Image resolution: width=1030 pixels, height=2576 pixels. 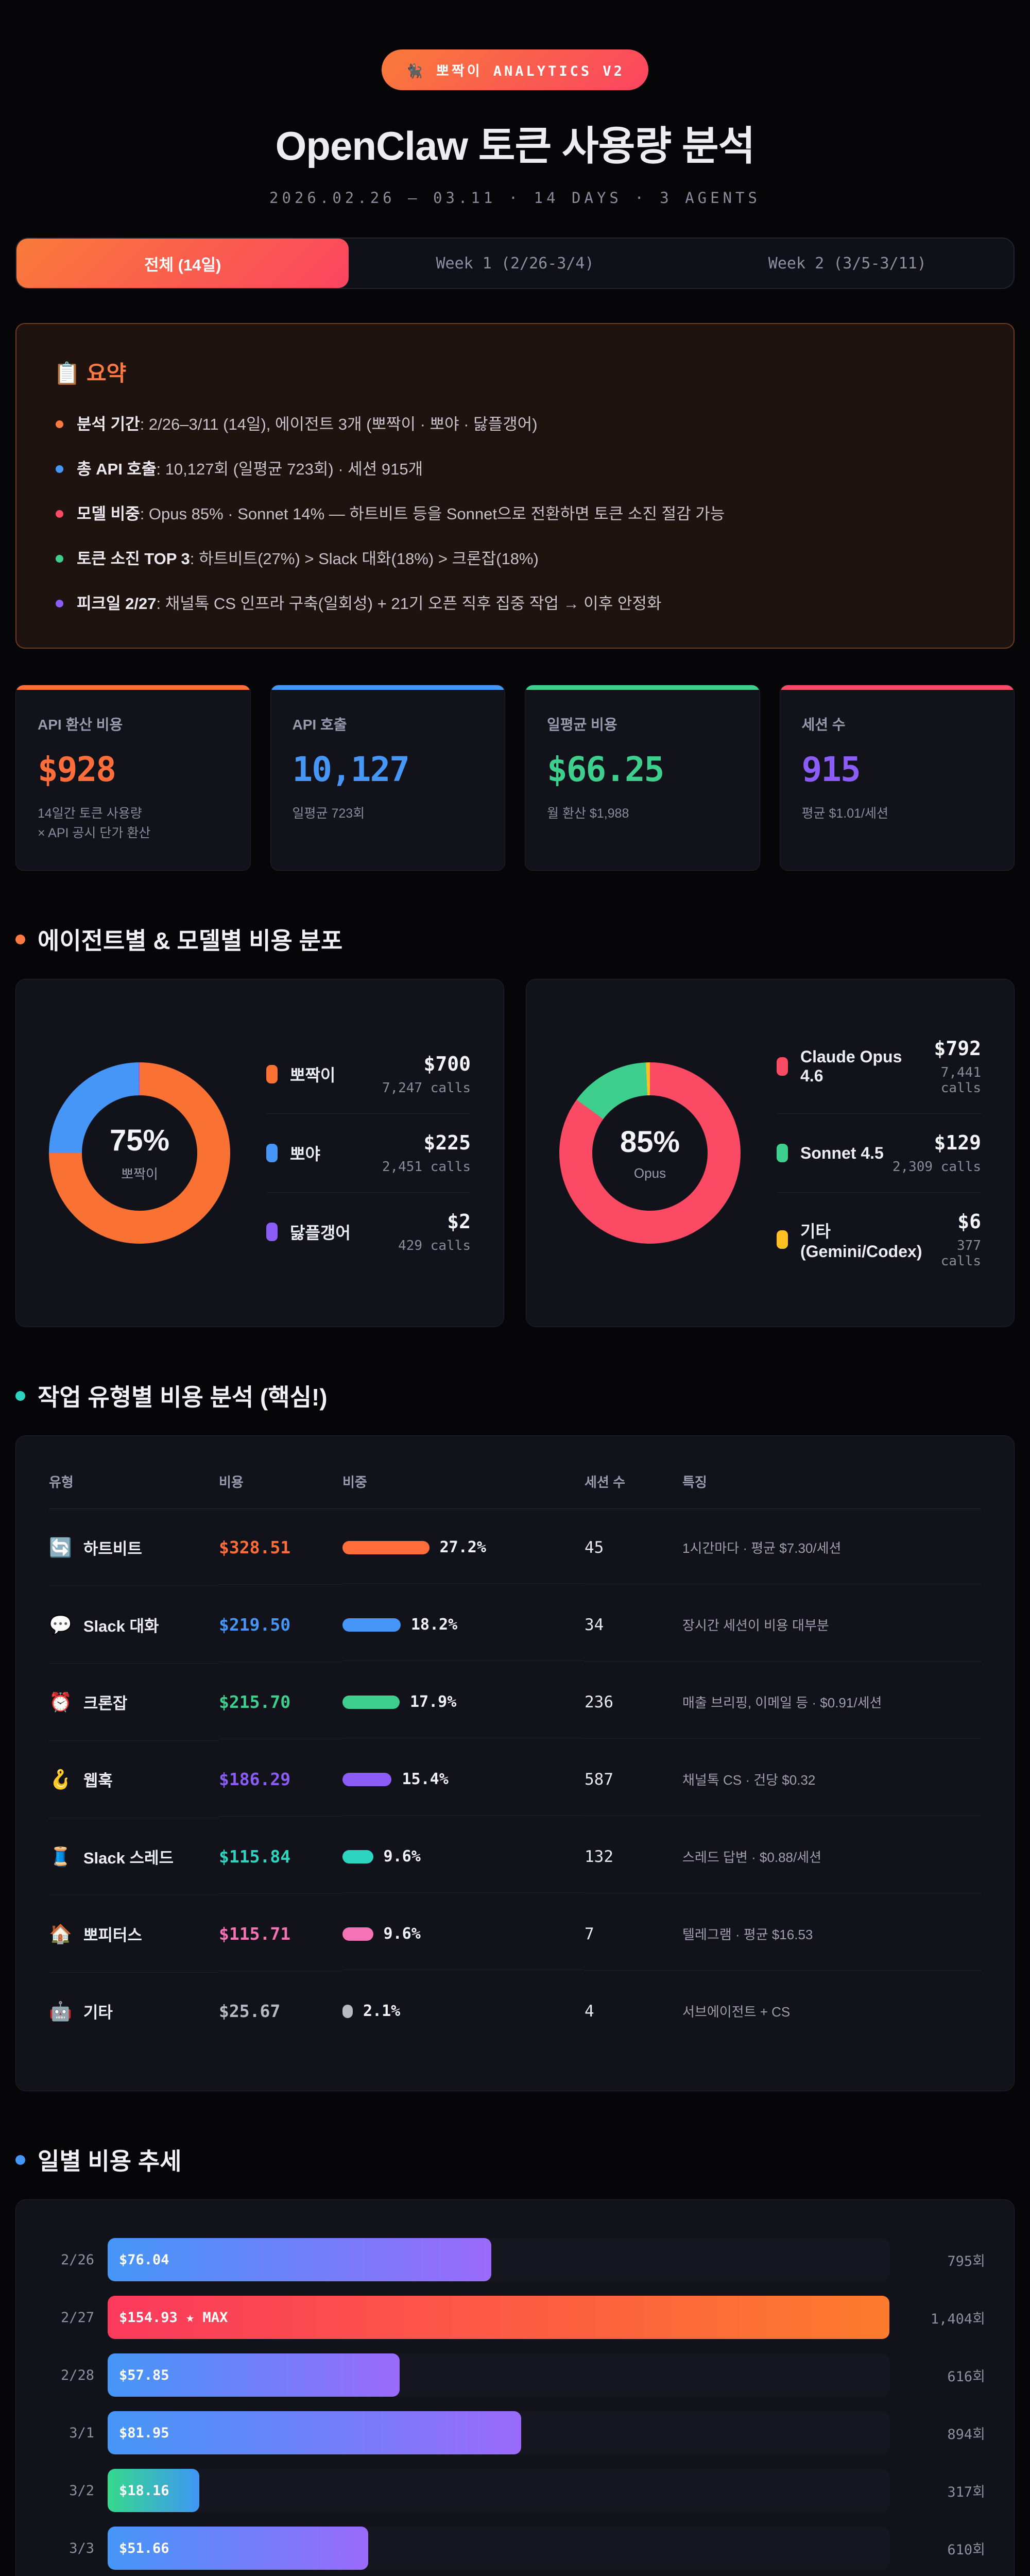 What do you see at coordinates (81, 2548) in the screenshot?
I see `daily-date-label: 3/3` at bounding box center [81, 2548].